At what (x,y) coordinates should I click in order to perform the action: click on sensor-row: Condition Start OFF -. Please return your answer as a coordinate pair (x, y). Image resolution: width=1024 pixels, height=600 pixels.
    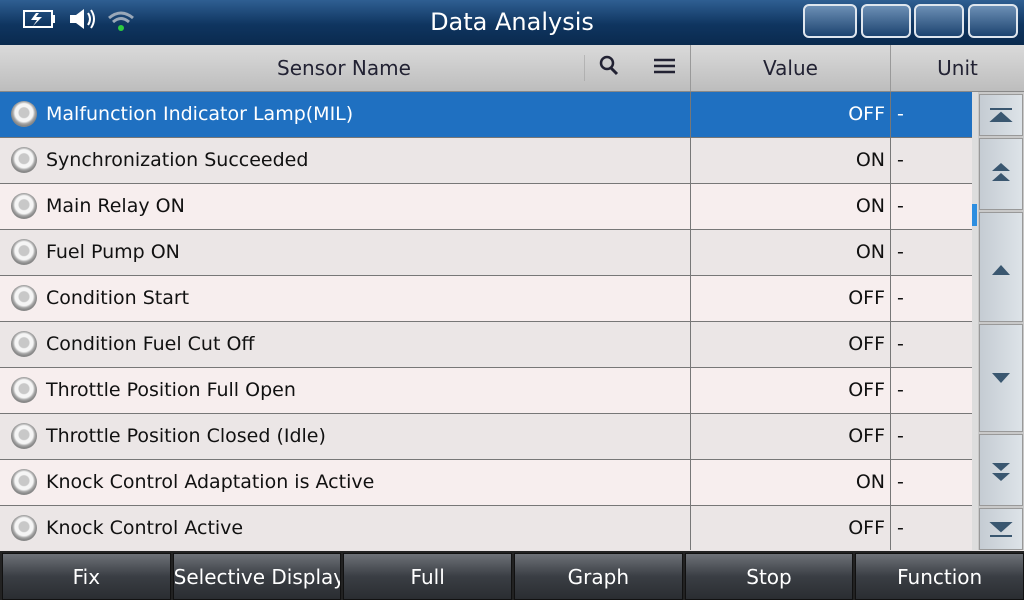
    Looking at the image, I should click on (486, 299).